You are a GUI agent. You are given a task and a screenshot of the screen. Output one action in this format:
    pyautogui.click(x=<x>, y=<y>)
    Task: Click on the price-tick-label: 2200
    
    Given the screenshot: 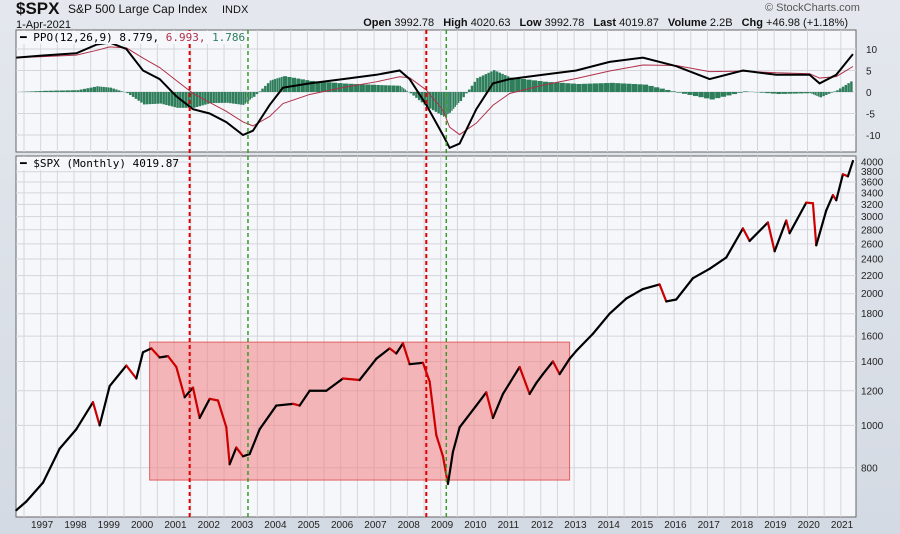 What is the action you would take?
    pyautogui.click(x=872, y=276)
    